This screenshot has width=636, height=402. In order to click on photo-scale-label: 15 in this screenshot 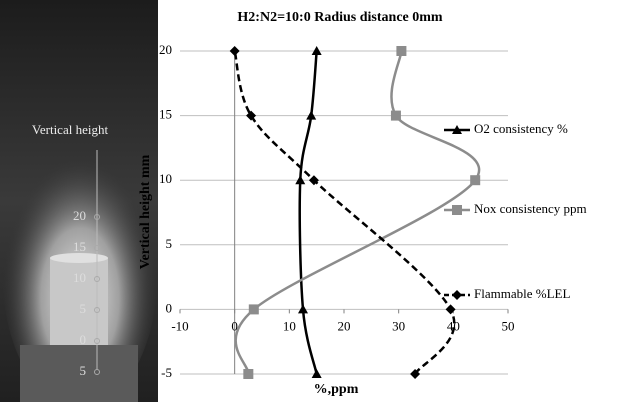, I will do `click(79, 246)`.